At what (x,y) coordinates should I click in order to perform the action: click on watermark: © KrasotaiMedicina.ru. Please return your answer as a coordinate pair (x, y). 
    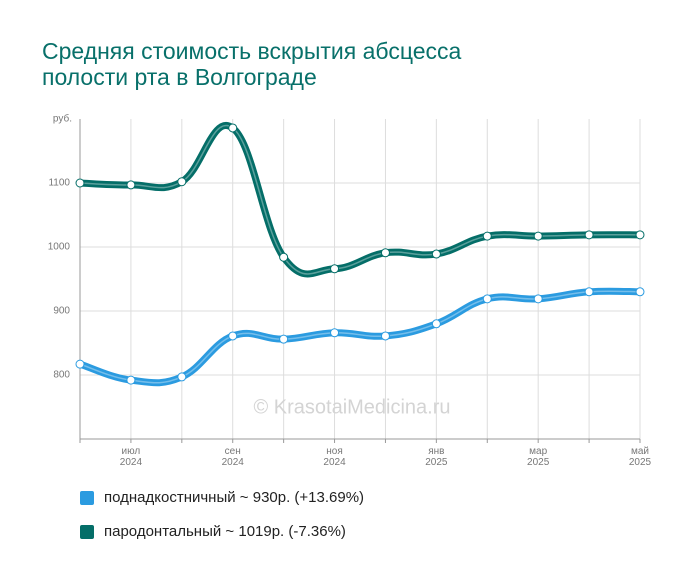
    Looking at the image, I should click on (351, 407).